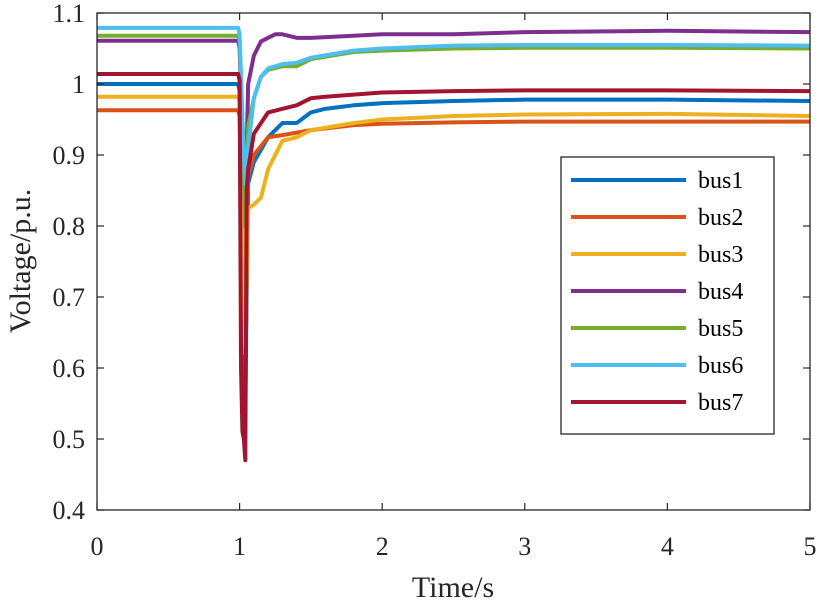 Image resolution: width=826 pixels, height=606 pixels. I want to click on y-tick-label: 1.1, so click(69, 14).